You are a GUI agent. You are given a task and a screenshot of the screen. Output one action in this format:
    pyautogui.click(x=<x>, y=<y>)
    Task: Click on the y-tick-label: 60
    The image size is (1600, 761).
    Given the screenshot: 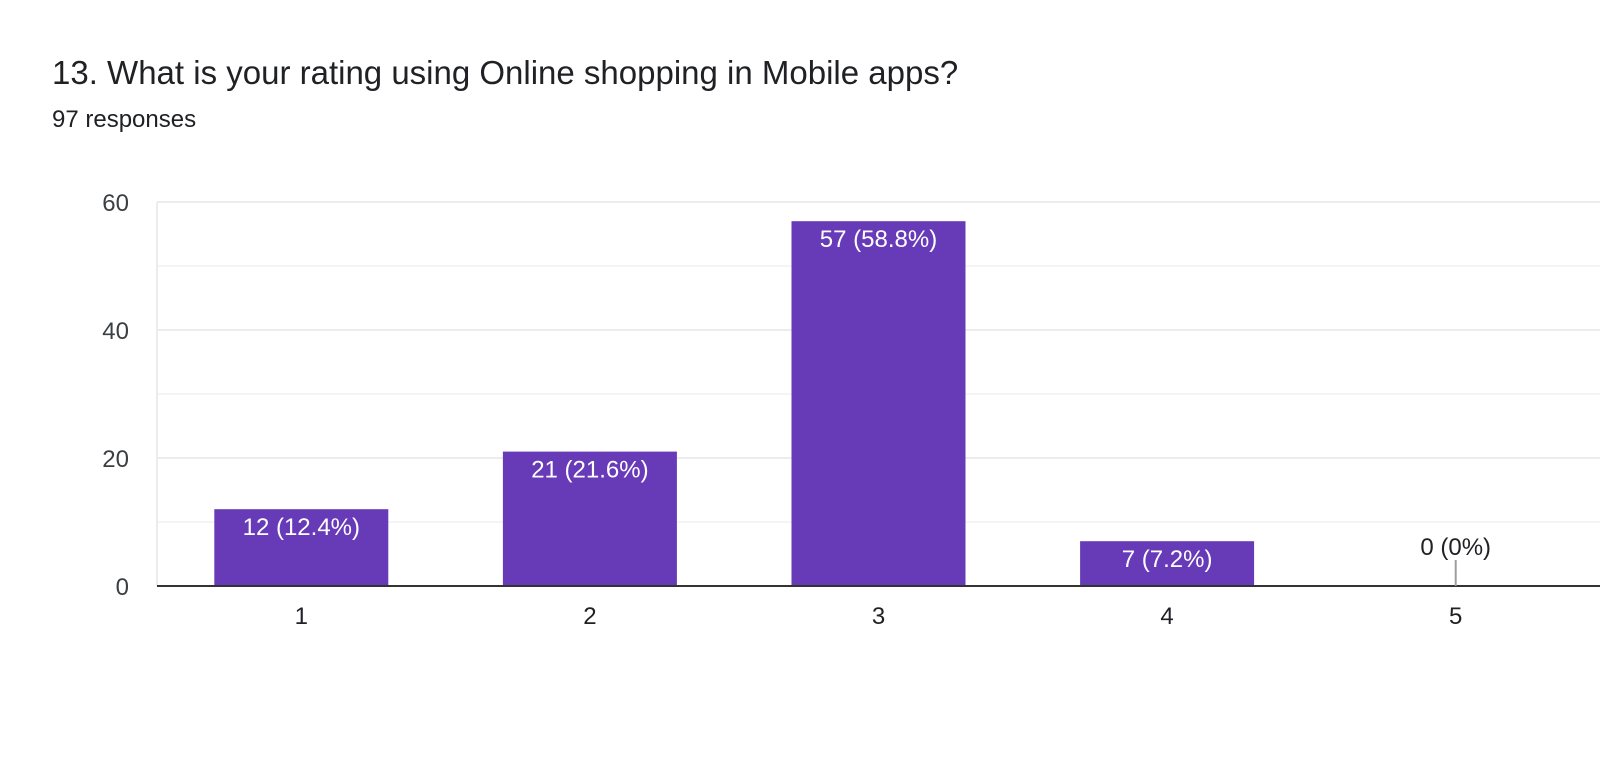 What is the action you would take?
    pyautogui.click(x=115, y=203)
    